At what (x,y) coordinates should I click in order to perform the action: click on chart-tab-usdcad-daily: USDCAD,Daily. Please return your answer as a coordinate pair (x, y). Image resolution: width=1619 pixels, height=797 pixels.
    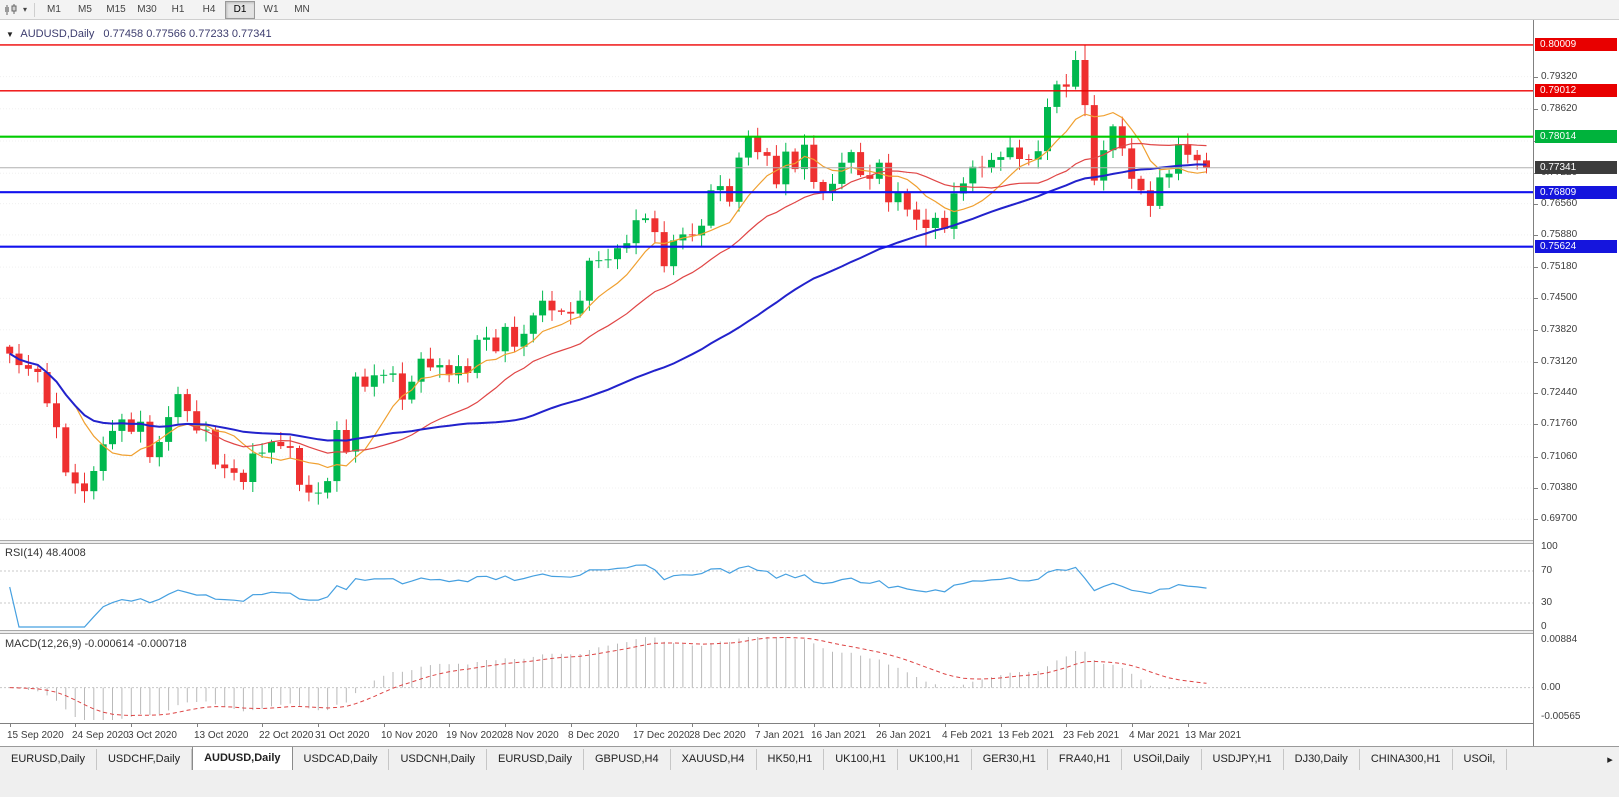
    Looking at the image, I should click on (341, 759).